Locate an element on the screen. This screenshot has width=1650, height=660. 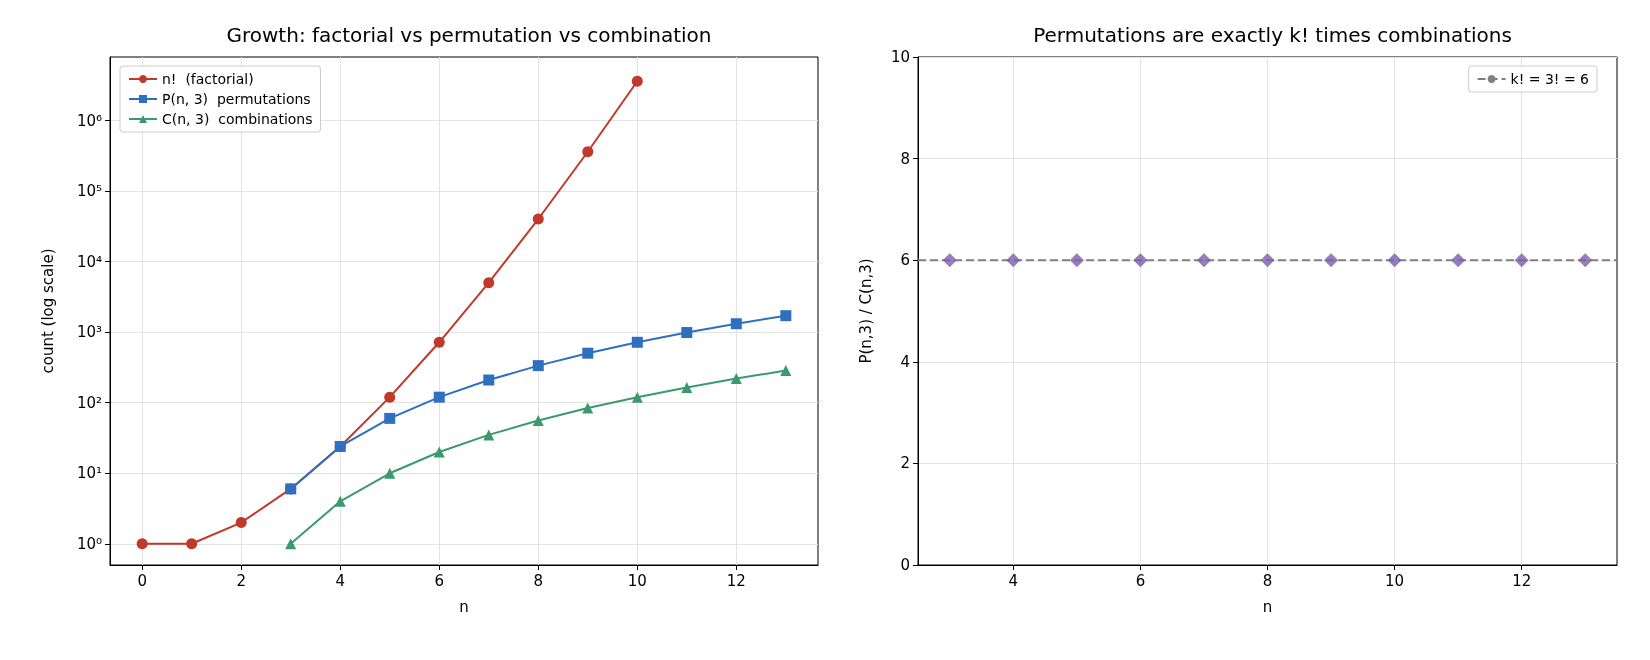
legend-label: C(n, 3) combinations is located at coordinates (237, 119).